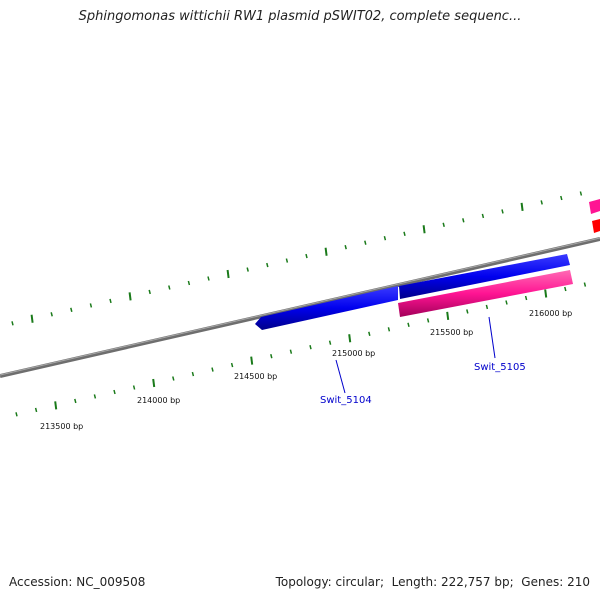  What do you see at coordinates (492, 337) in the screenshot?
I see `swit-5105-leader` at bounding box center [492, 337].